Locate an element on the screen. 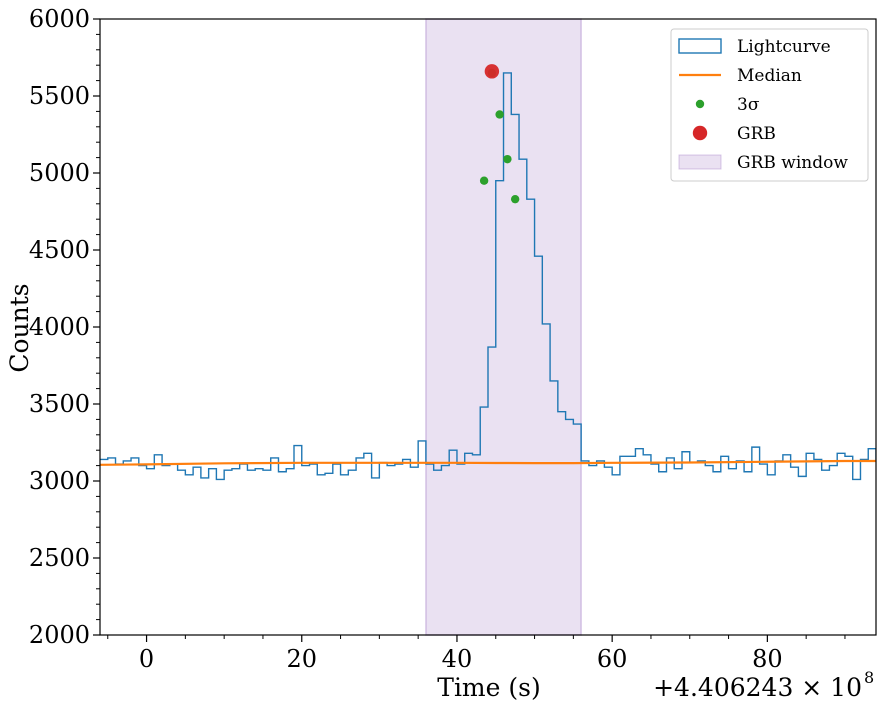  legend-label-three_sigma: 3σ is located at coordinates (748, 105).